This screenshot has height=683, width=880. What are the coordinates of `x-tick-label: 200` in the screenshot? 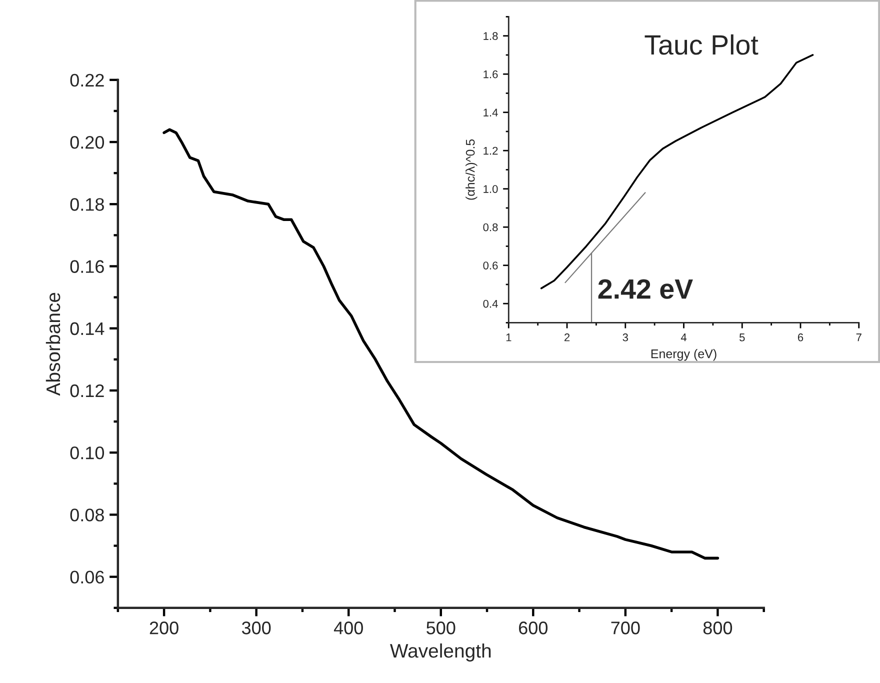 It's located at (164, 628).